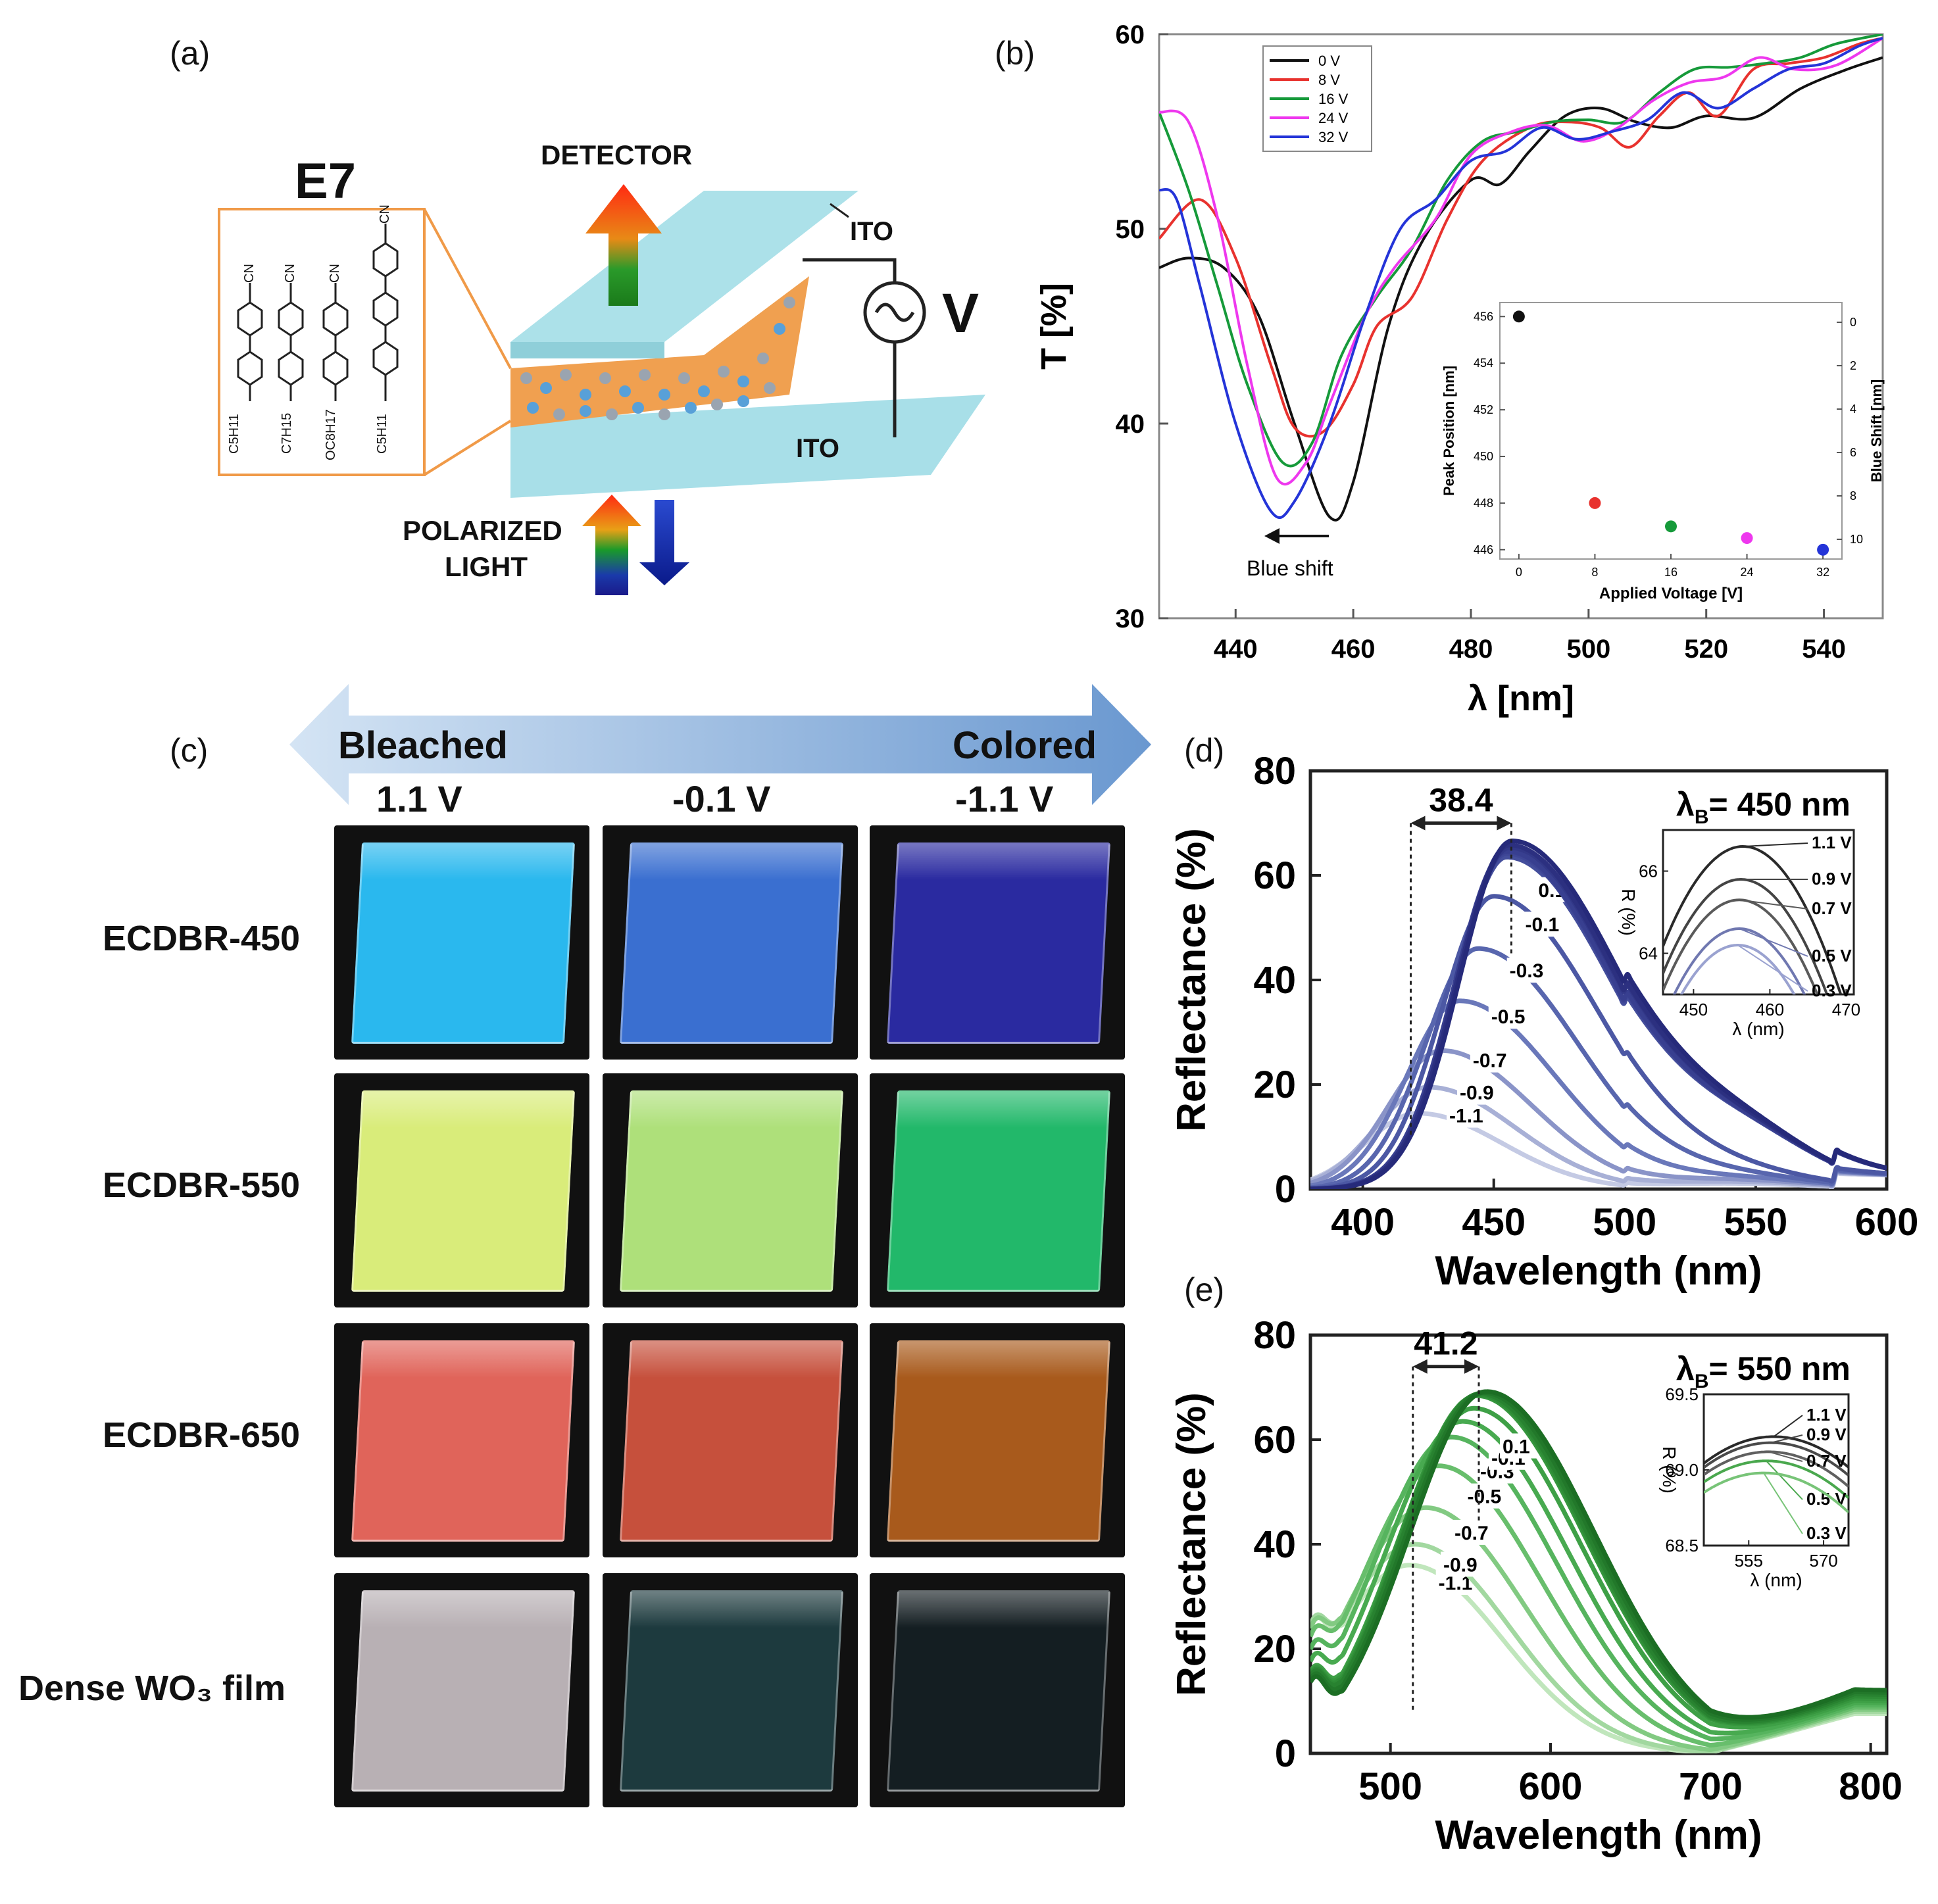 Image resolution: width=1938 pixels, height=1904 pixels. I want to click on column-label-3: -1.1 V, so click(1004, 798).